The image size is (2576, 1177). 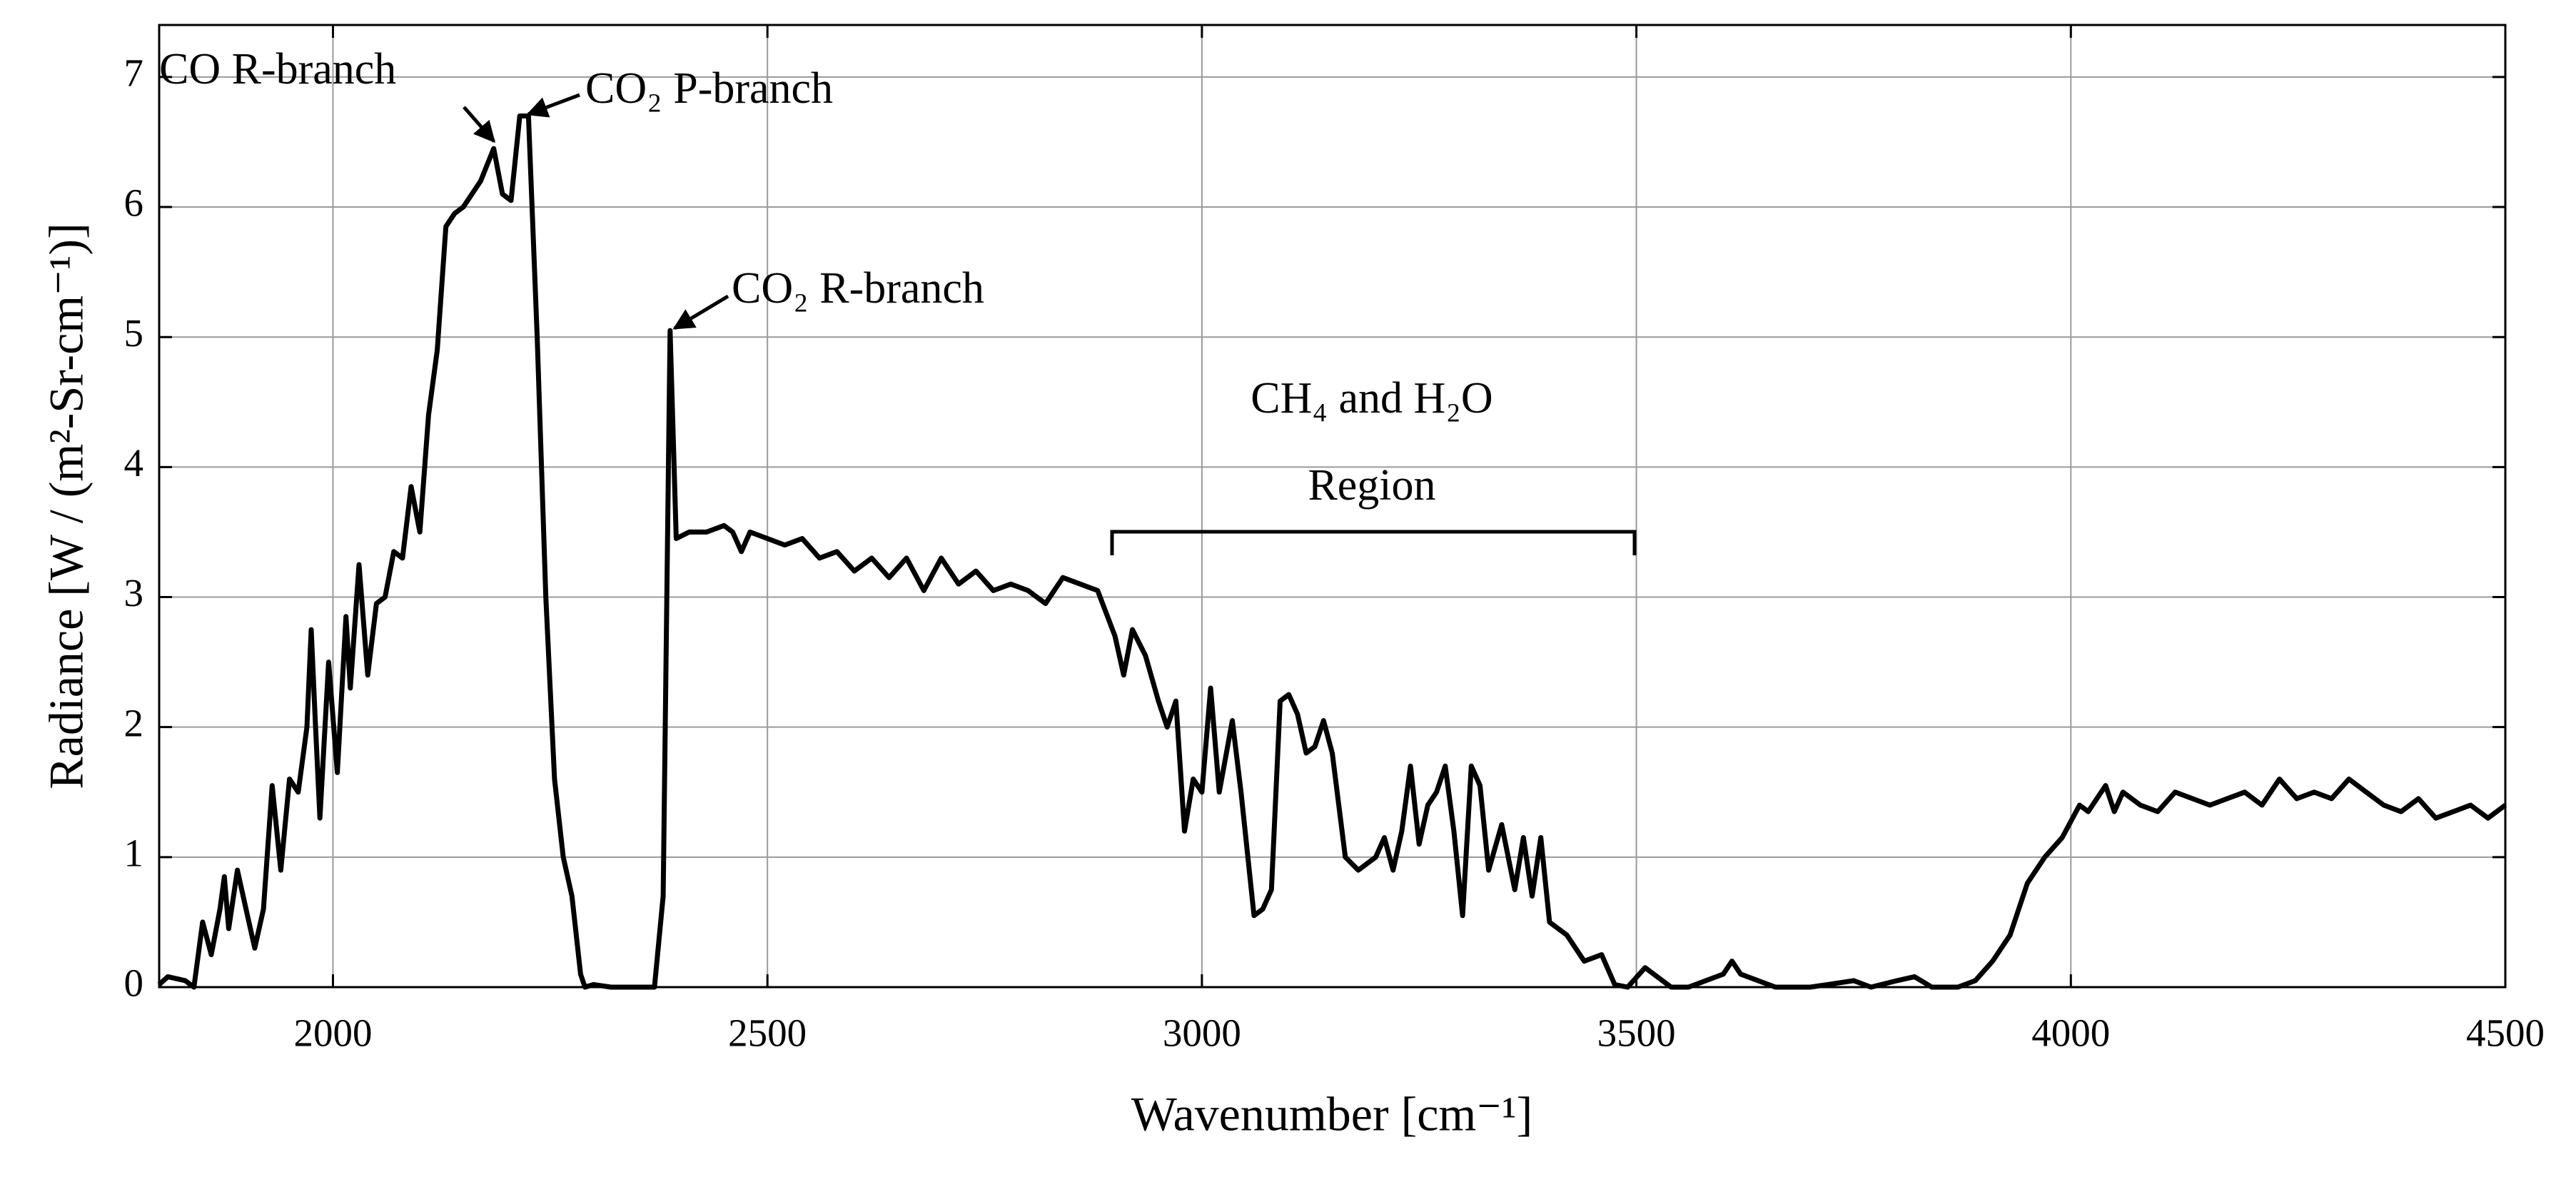 What do you see at coordinates (66, 506) in the screenshot?
I see `y-axis-label: Radiance [W / (m²-Sr-cm⁻¹)]` at bounding box center [66, 506].